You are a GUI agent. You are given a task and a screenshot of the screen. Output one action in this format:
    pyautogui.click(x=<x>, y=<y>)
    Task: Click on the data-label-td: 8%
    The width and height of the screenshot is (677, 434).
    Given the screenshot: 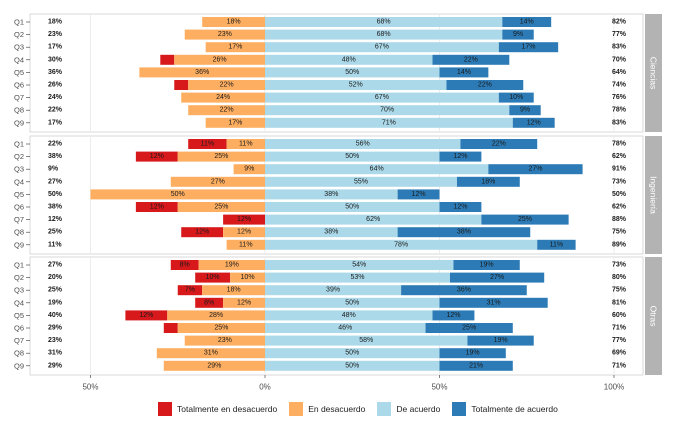 What is the action you would take?
    pyautogui.click(x=209, y=302)
    